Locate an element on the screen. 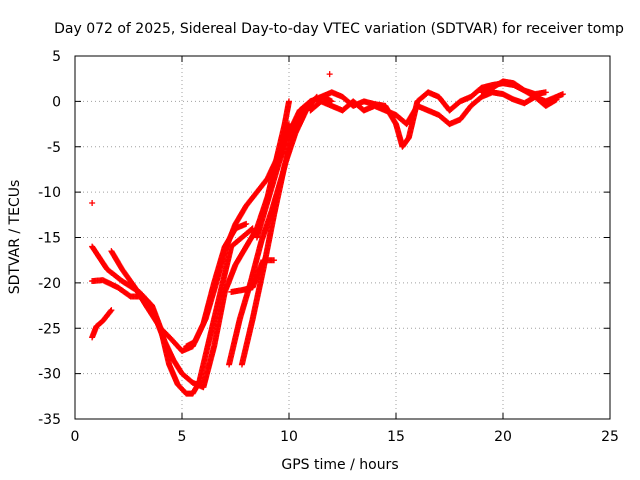 Image resolution: width=640 pixels, height=480 pixels. series-isolated is located at coordinates (211, 139).